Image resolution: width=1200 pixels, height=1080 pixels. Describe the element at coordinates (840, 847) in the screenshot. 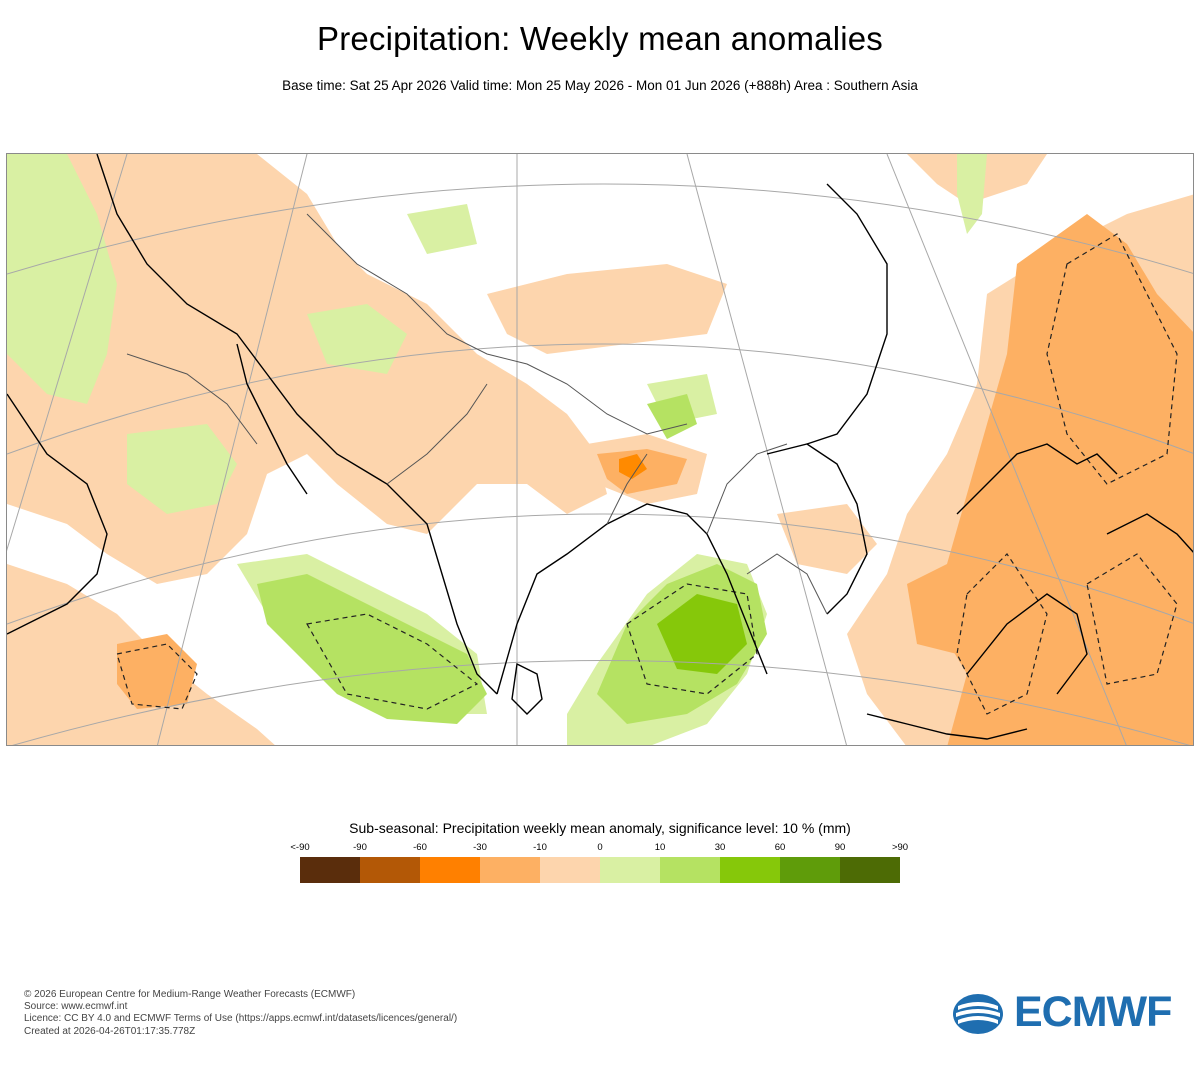

I see `colorbar-tick-label: 90` at that location.